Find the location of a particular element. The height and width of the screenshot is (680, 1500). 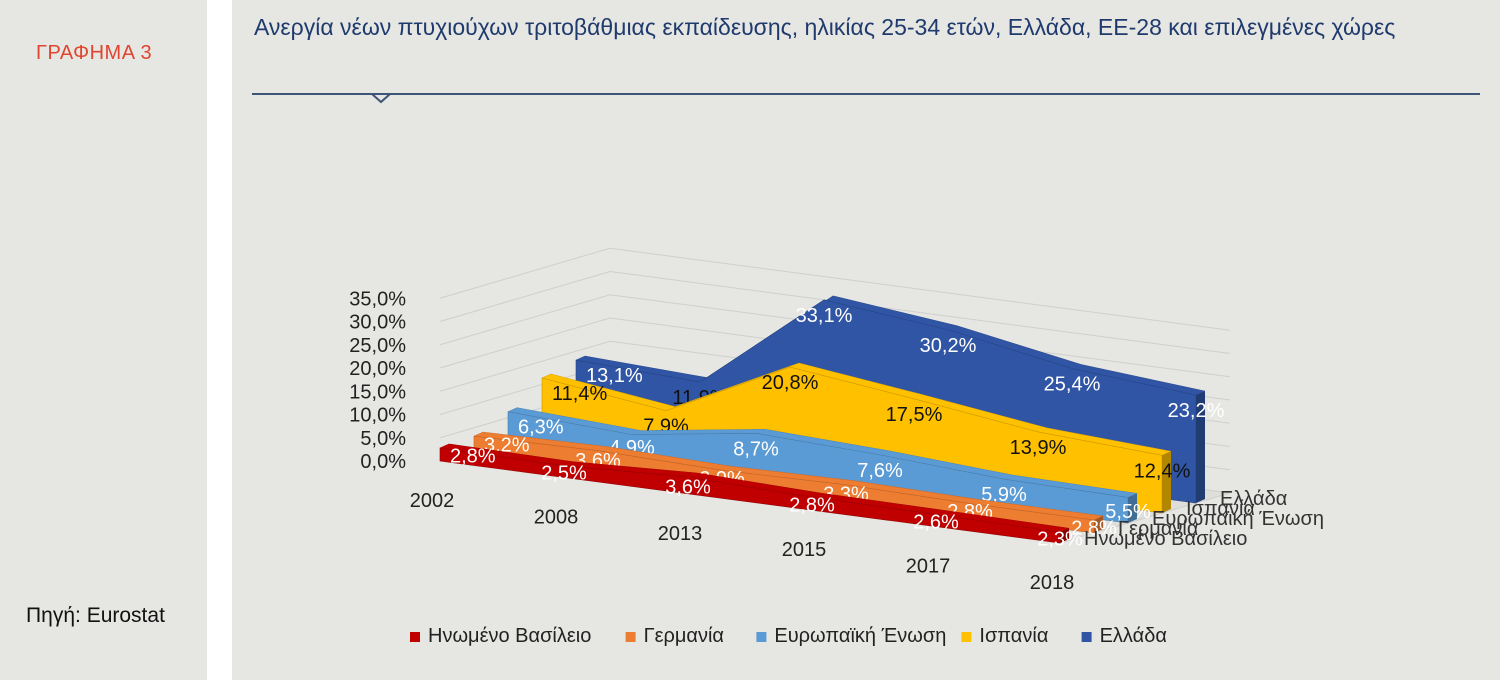

legend-label: Ηνωμένο Βασίλειο is located at coordinates (509, 636).